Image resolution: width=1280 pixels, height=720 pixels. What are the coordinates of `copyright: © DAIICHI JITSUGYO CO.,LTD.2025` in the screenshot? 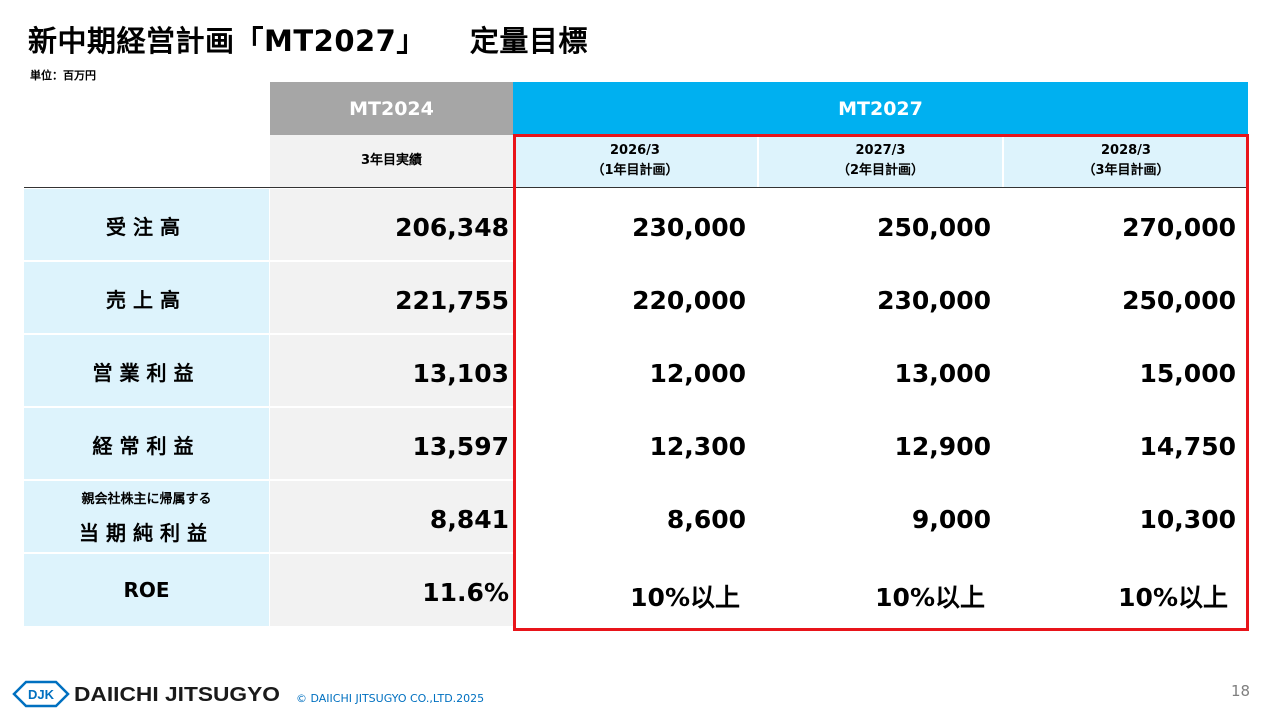 It's located at (390, 698).